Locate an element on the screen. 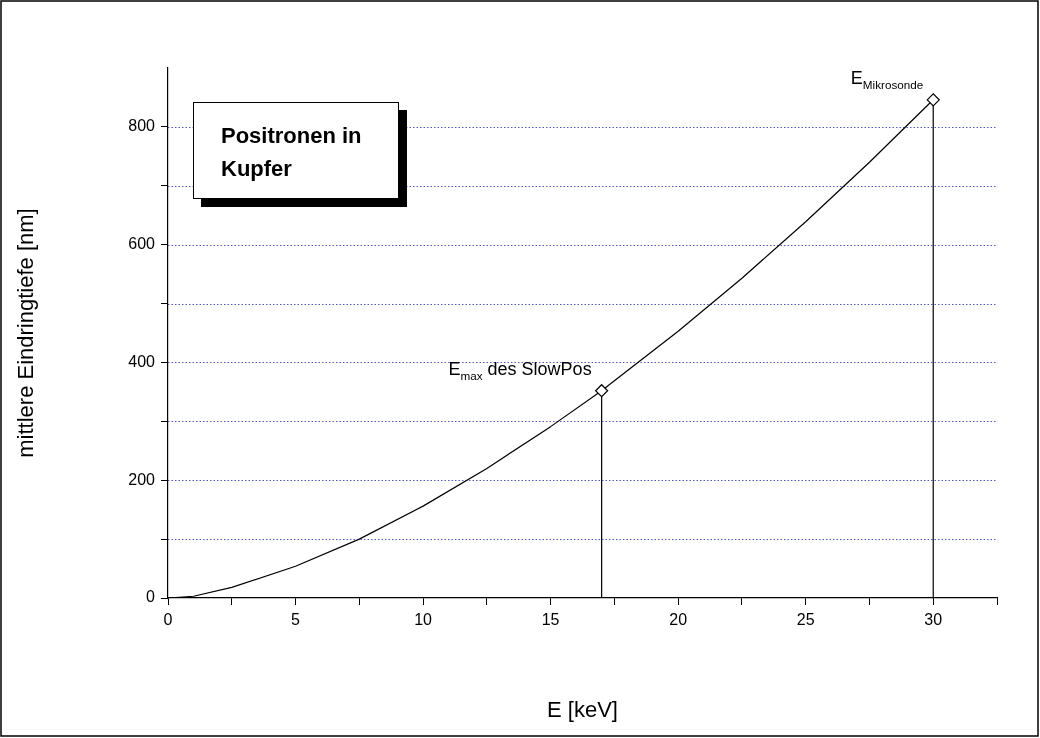 This screenshot has width=1040, height=738. text: Positronen in Kupfer is located at coordinates (296, 150).